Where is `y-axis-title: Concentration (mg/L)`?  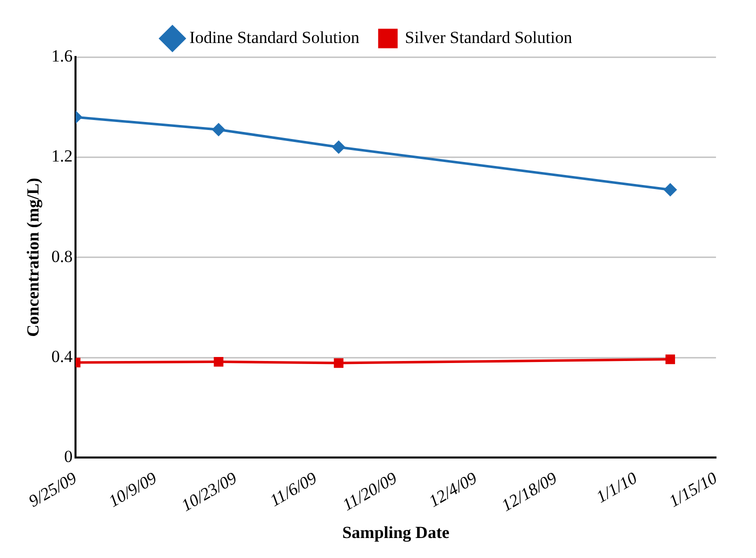 y-axis-title: Concentration (mg/L) is located at coordinates (33, 257).